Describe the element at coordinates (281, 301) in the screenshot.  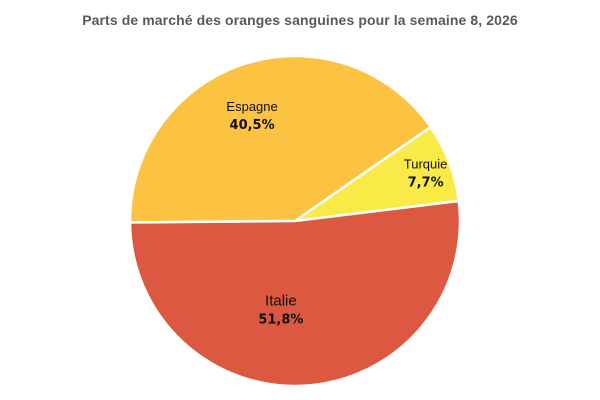
I see `slice-label-italie: Italie` at that location.